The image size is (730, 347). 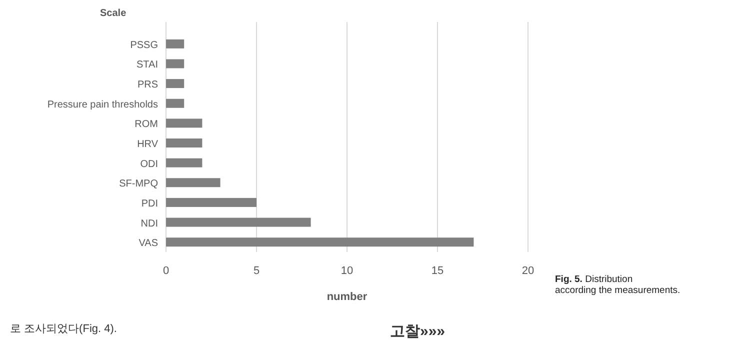 I want to click on y-tick-label: STAI, so click(x=147, y=65).